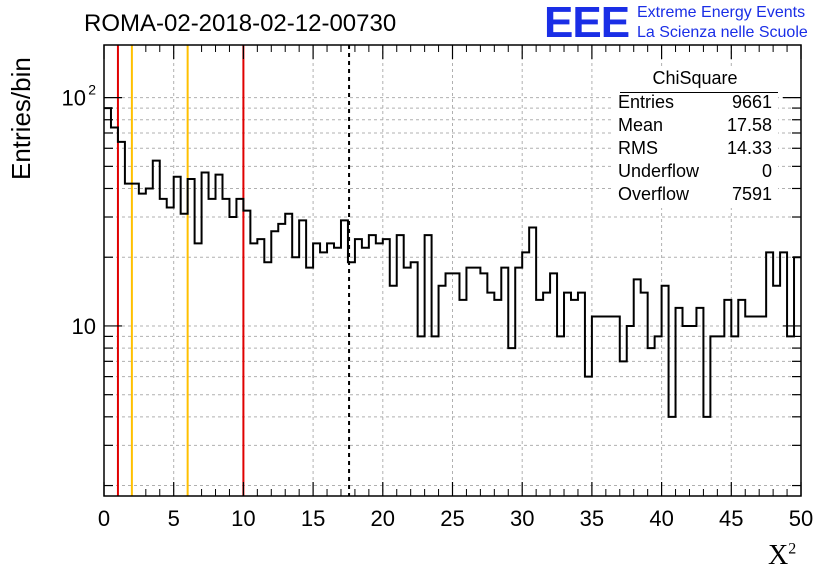 Image resolution: width=836 pixels, height=572 pixels. Describe the element at coordinates (522, 518) in the screenshot. I see `x-tick-label: 30` at that location.